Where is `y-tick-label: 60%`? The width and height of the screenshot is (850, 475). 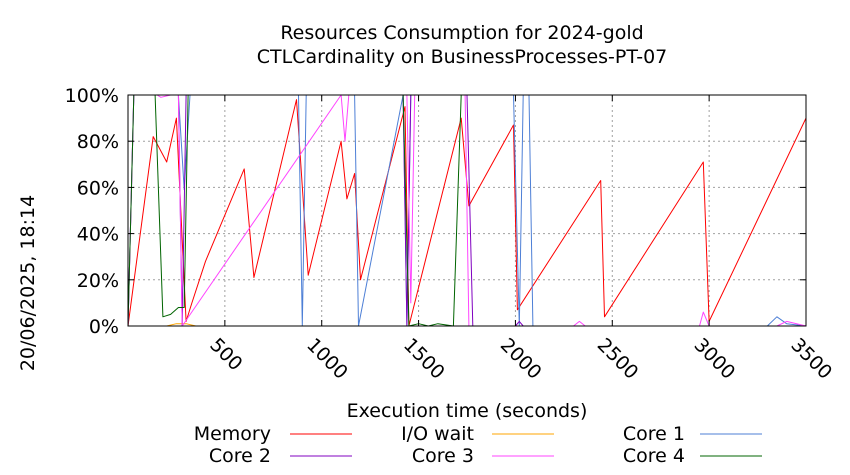
y-tick-label: 60% is located at coordinates (98, 188).